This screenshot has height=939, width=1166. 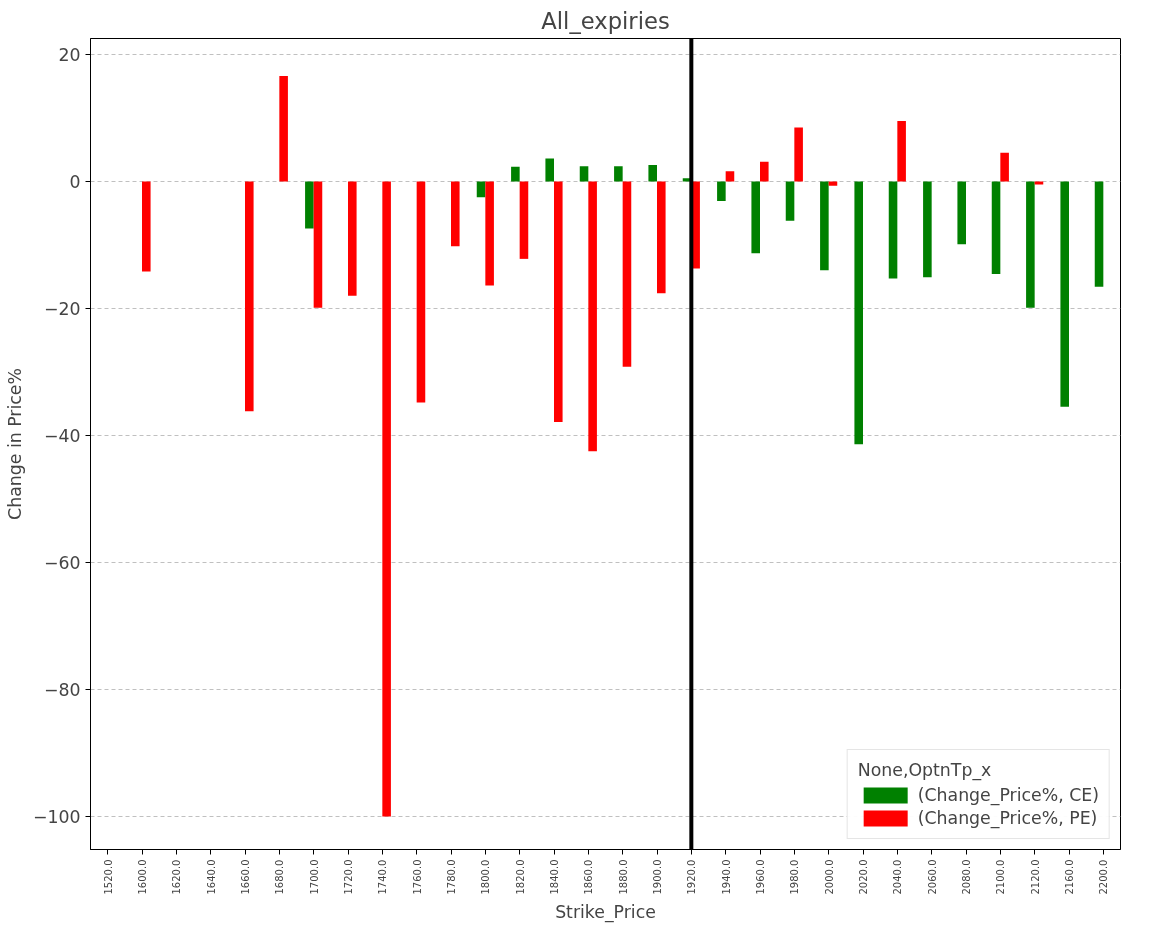 I want to click on x-tick-label: 1800.0, so click(x=486, y=877).